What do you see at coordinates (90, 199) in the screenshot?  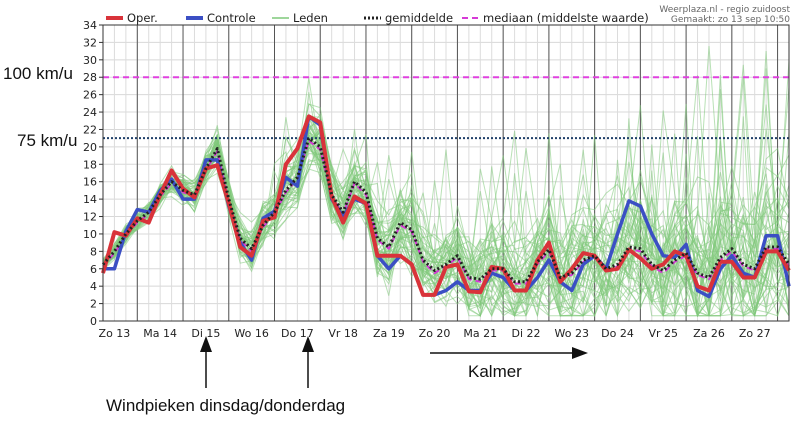 I see `y-tick-label: 14` at bounding box center [90, 199].